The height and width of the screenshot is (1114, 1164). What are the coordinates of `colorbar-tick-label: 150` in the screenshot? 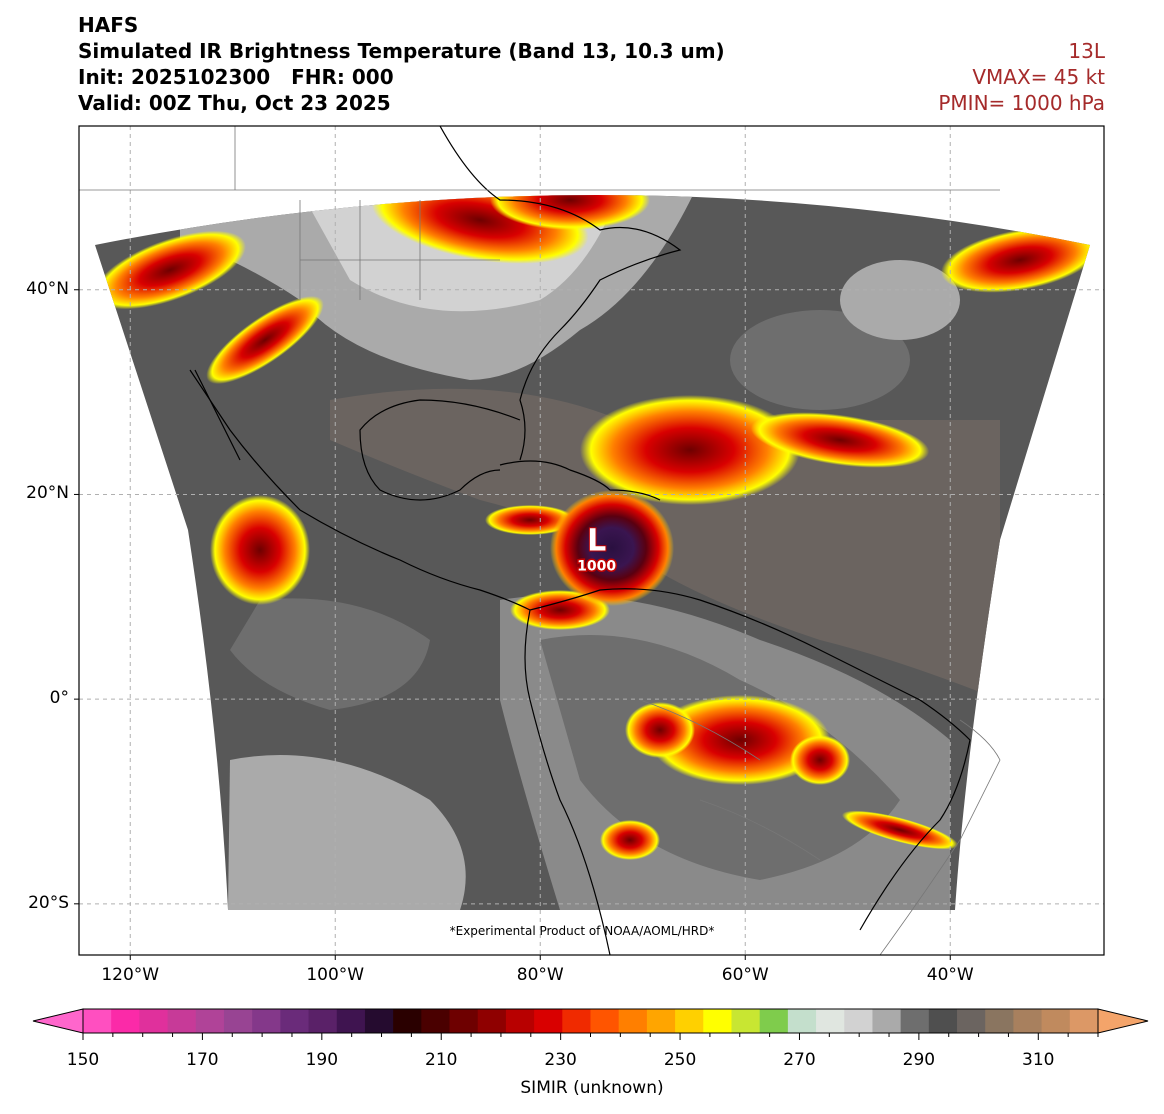 It's located at (83, 1060).